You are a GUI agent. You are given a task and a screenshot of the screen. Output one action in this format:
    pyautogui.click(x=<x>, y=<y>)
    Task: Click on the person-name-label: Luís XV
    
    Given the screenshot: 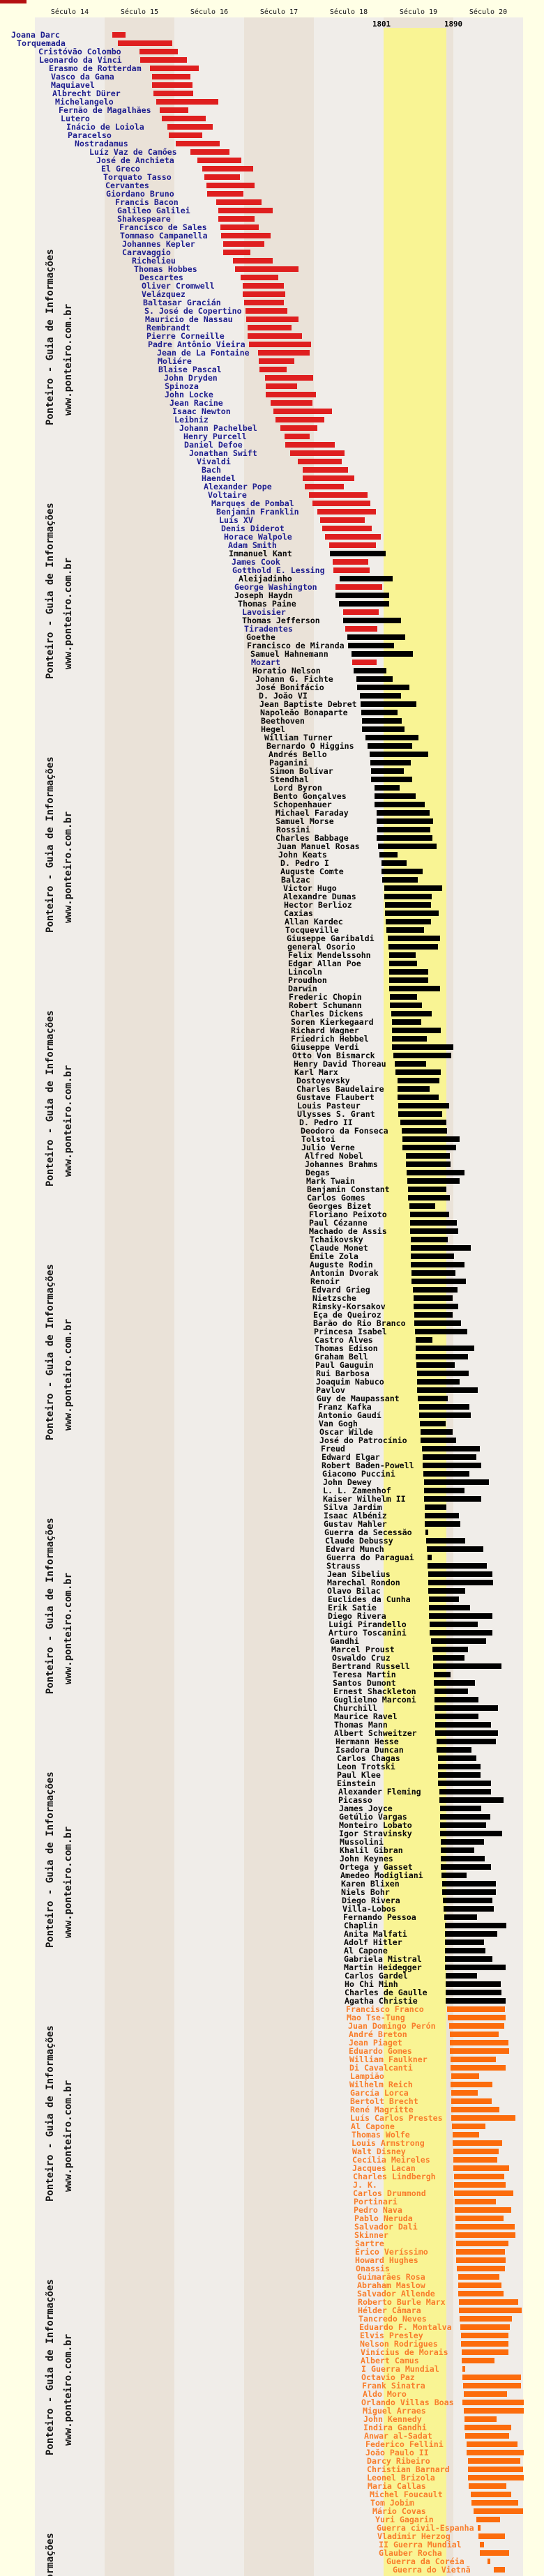 What is the action you would take?
    pyautogui.click(x=236, y=520)
    